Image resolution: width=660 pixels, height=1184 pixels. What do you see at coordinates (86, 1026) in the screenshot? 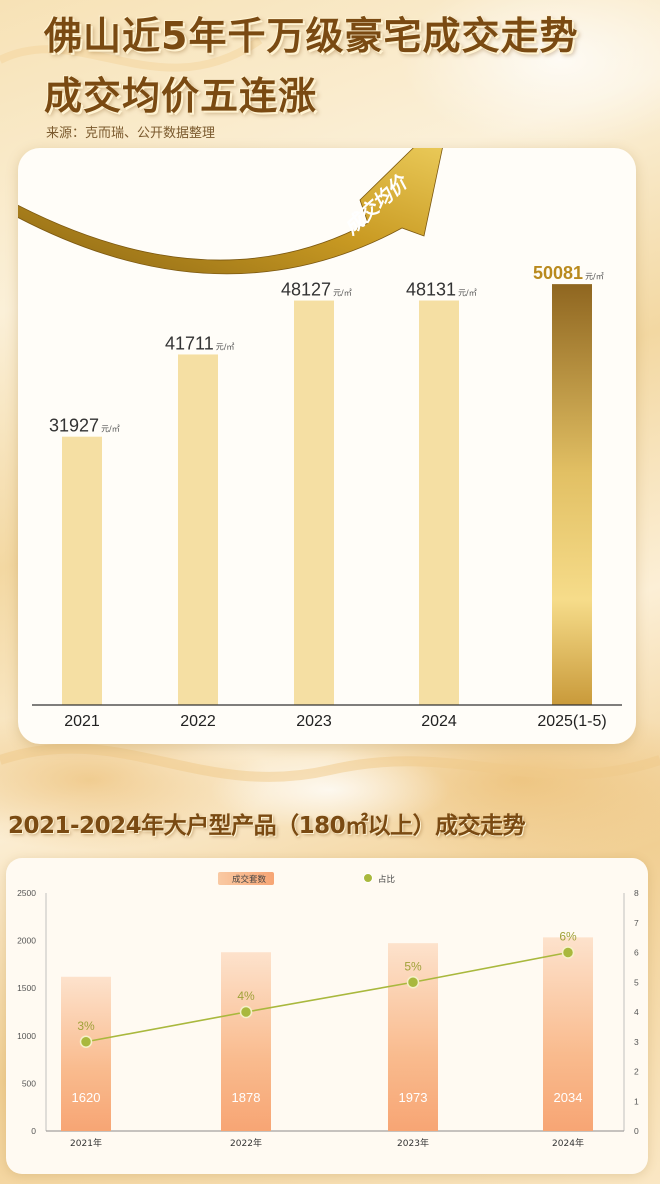
I see `share-label-2021年: 3%` at bounding box center [86, 1026].